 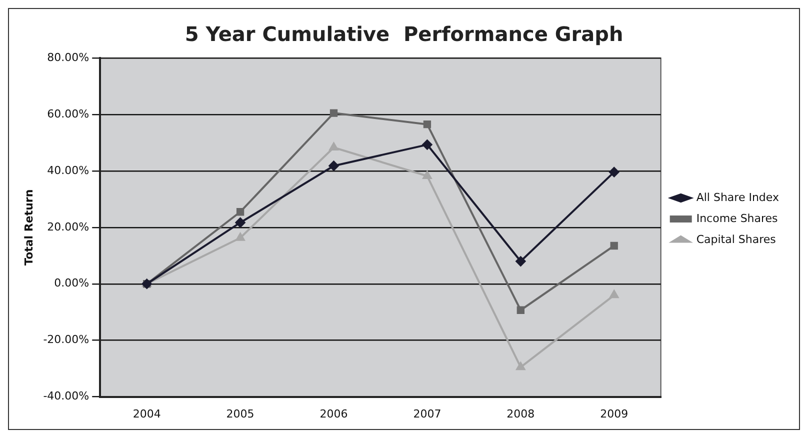 I want to click on legend-label: All Share Index, so click(x=738, y=197).